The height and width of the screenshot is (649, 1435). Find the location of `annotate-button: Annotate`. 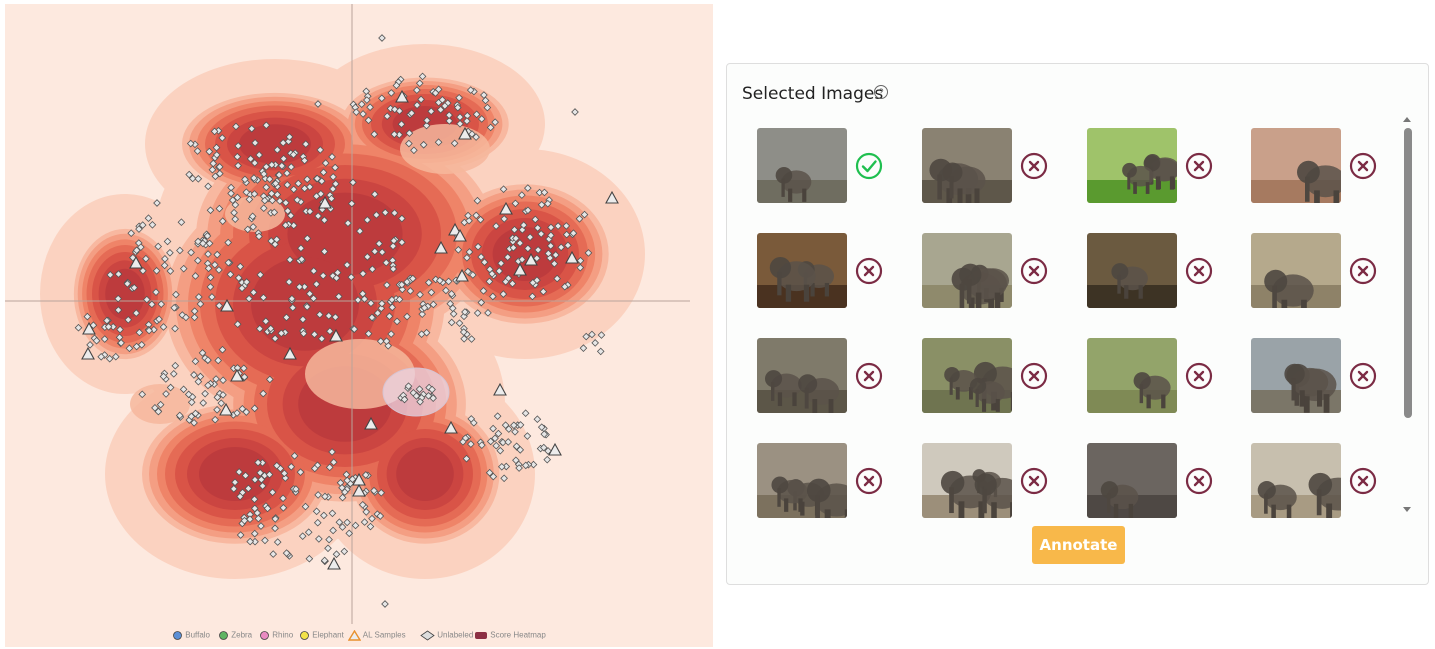

annotate-button: Annotate is located at coordinates (1078, 545).